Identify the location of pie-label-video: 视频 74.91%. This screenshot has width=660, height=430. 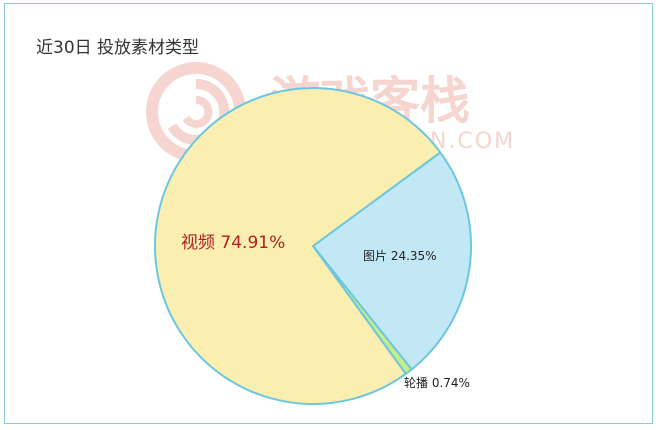
(233, 243).